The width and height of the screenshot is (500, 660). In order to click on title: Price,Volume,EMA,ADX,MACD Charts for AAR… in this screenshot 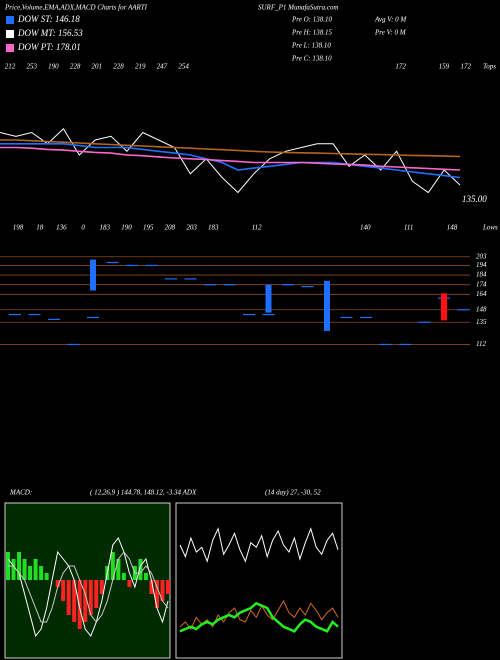, I will do `click(76, 8)`.